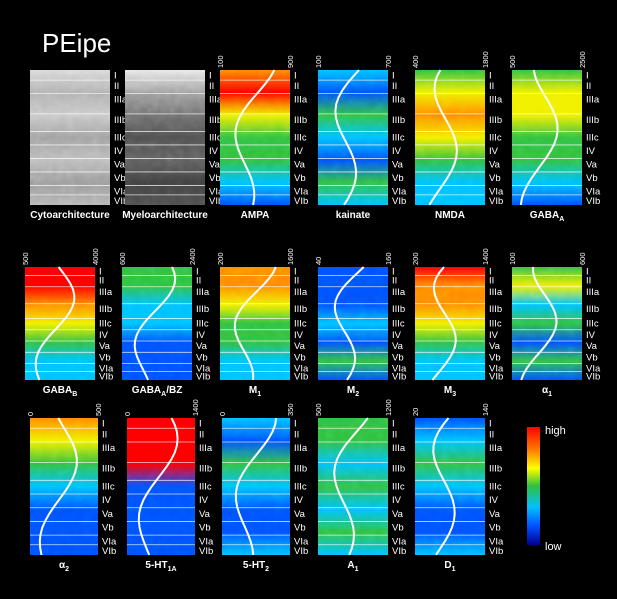 The height and width of the screenshot is (599, 617). Describe the element at coordinates (30, 414) in the screenshot. I see `axis-min: 0` at that location.